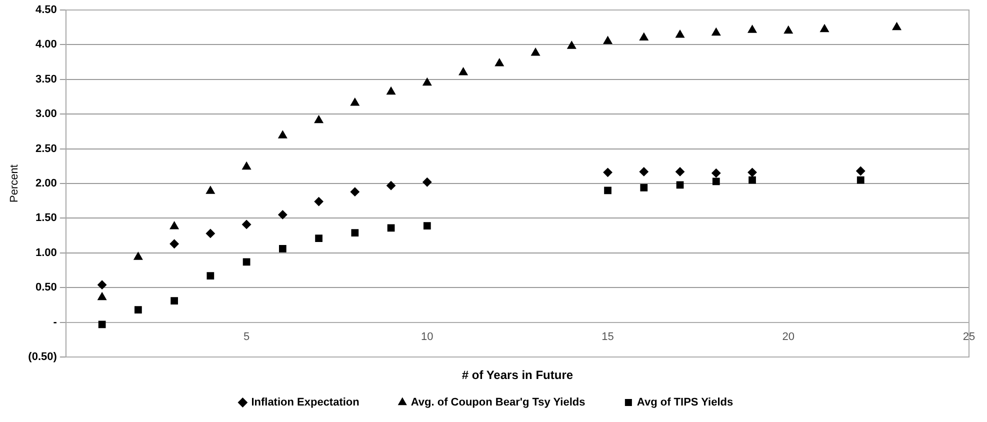  What do you see at coordinates (46, 10) in the screenshot?
I see `y-tick-label: 4.50` at bounding box center [46, 10].